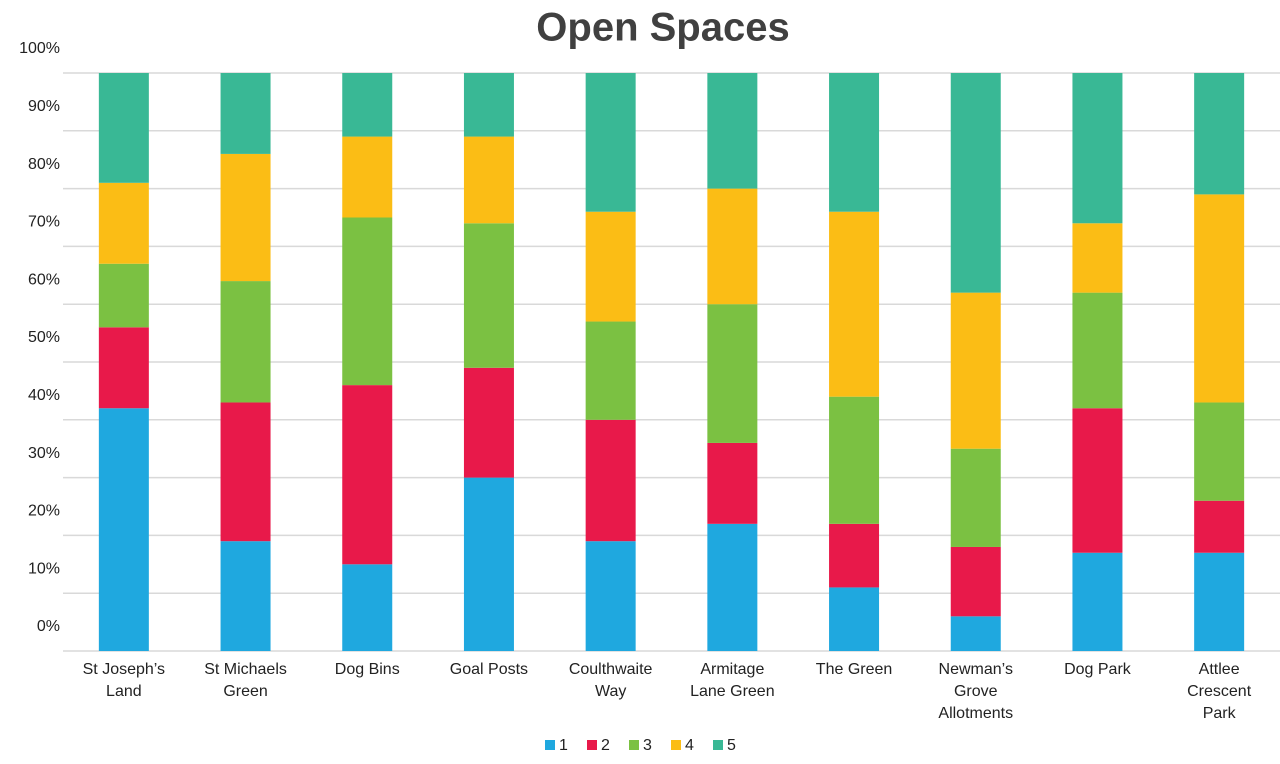 Image resolution: width=1280 pixels, height=764 pixels. Describe the element at coordinates (44, 164) in the screenshot. I see `y-tick-label: 80%` at that location.